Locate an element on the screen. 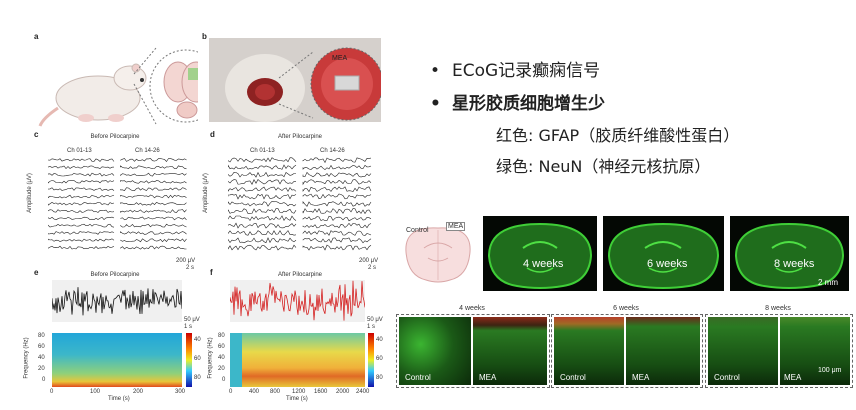 The image size is (856, 410). panel-c-scale-t: 2 s is located at coordinates (190, 268).